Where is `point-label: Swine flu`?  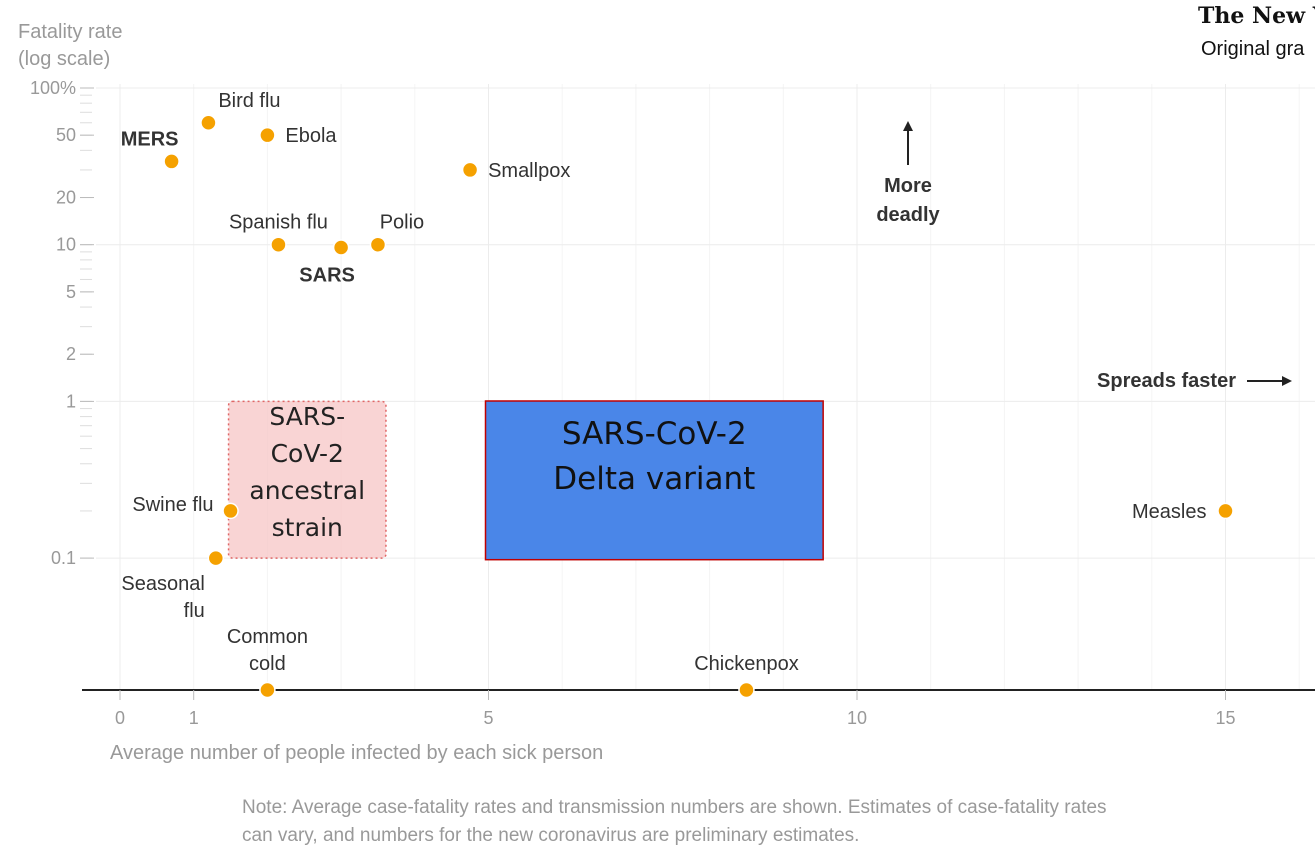 point-label: Swine flu is located at coordinates (172, 505).